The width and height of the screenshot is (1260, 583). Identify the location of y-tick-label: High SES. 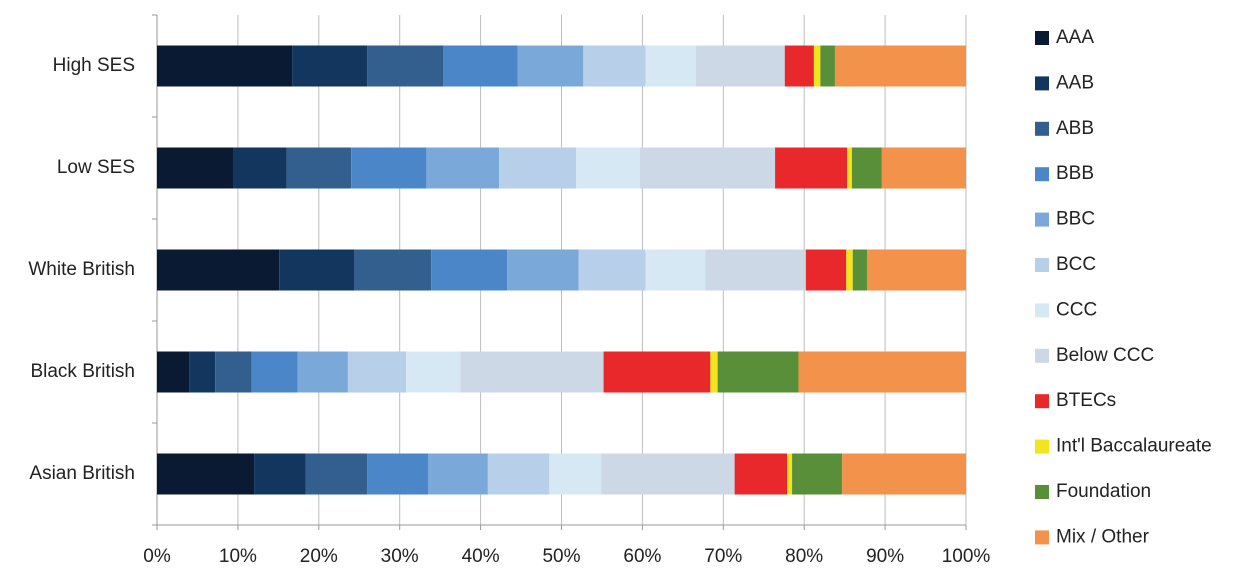
(94, 65).